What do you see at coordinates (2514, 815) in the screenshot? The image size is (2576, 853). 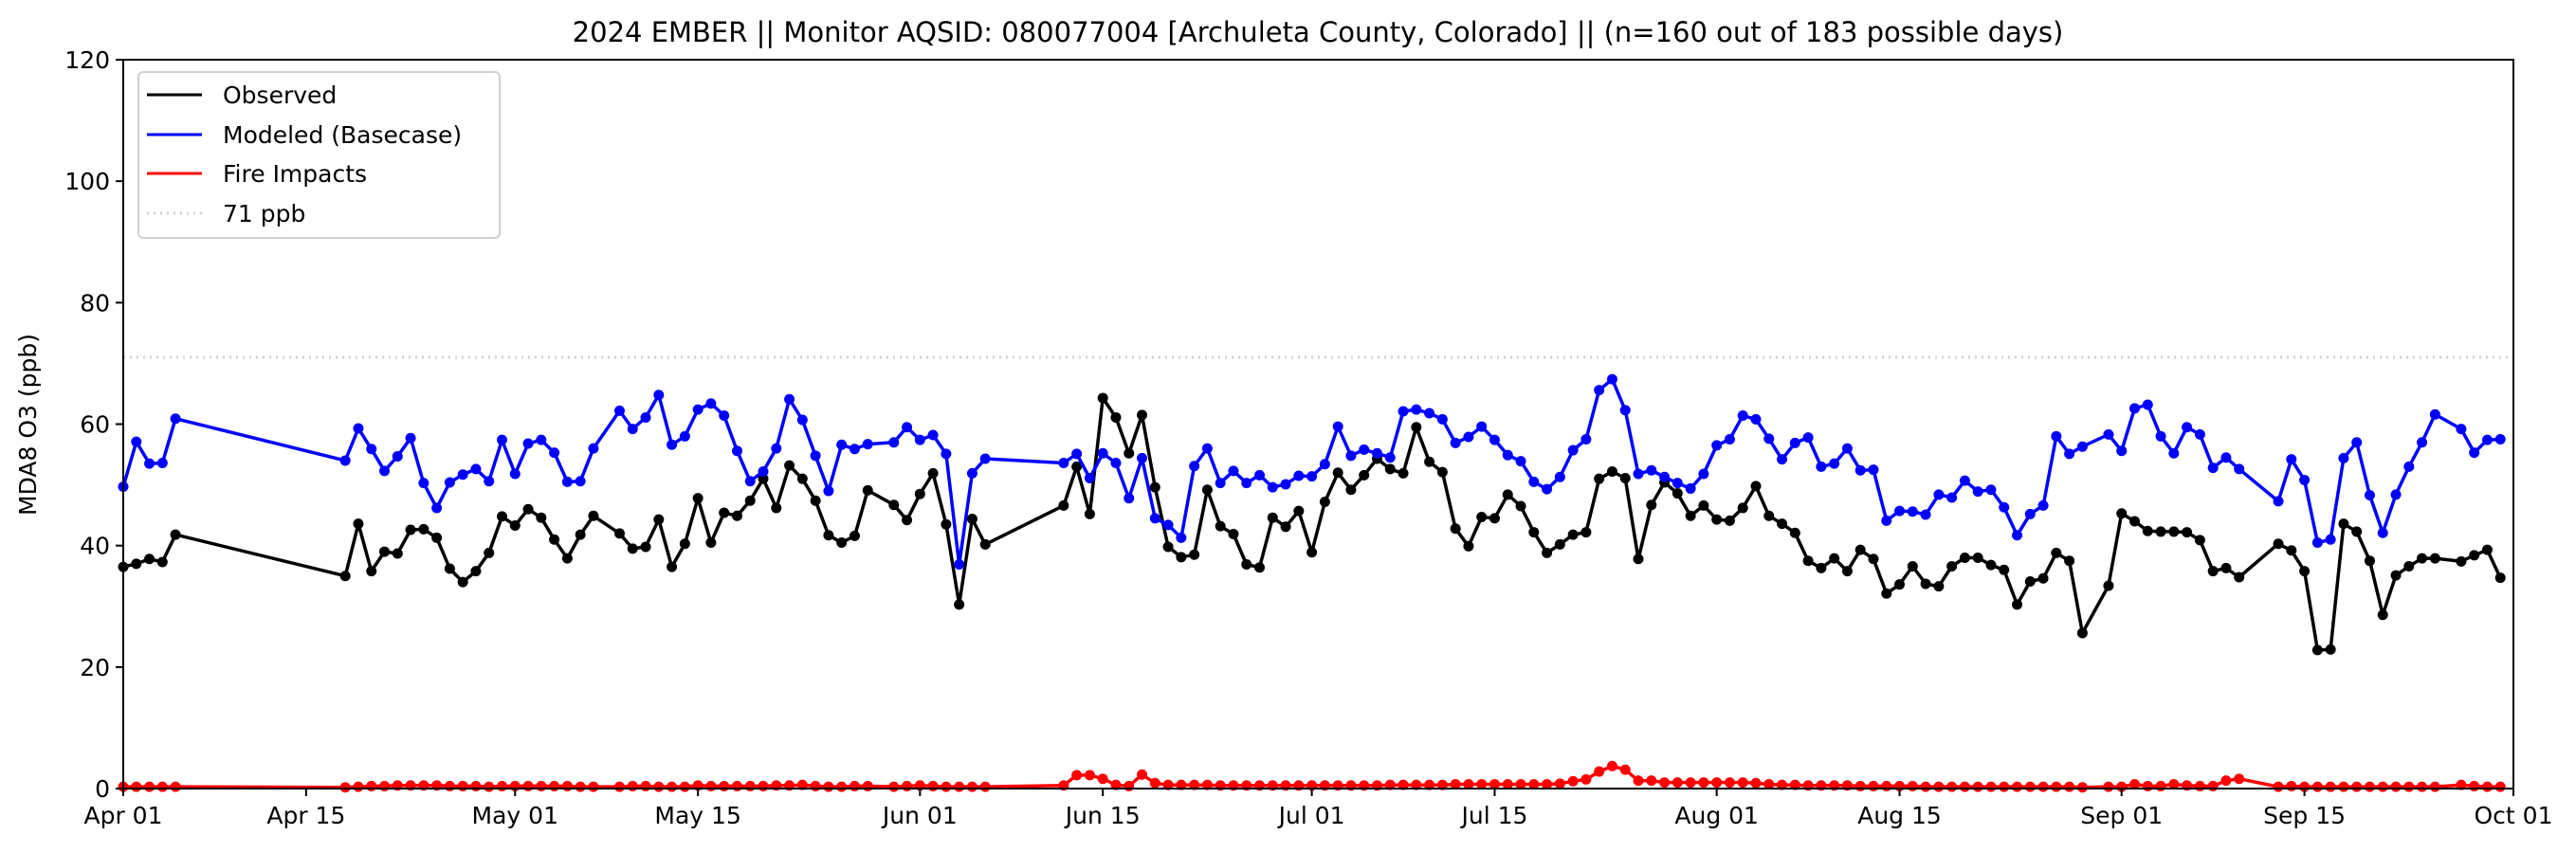 I see `x-tick-label: Oct 01` at bounding box center [2514, 815].